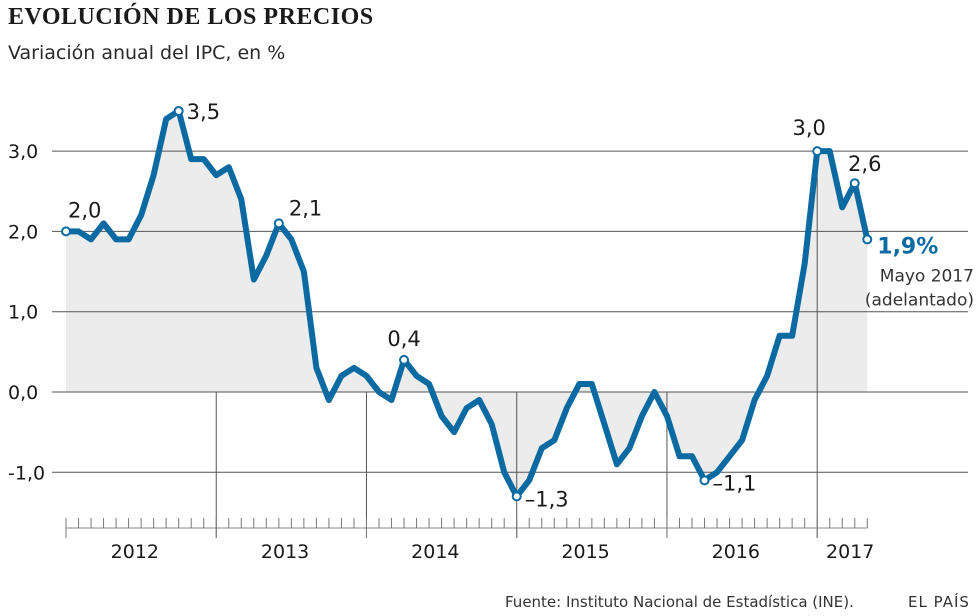  What do you see at coordinates (147, 53) in the screenshot?
I see `chart-subtitle: Variación anual del IPC, en %` at bounding box center [147, 53].